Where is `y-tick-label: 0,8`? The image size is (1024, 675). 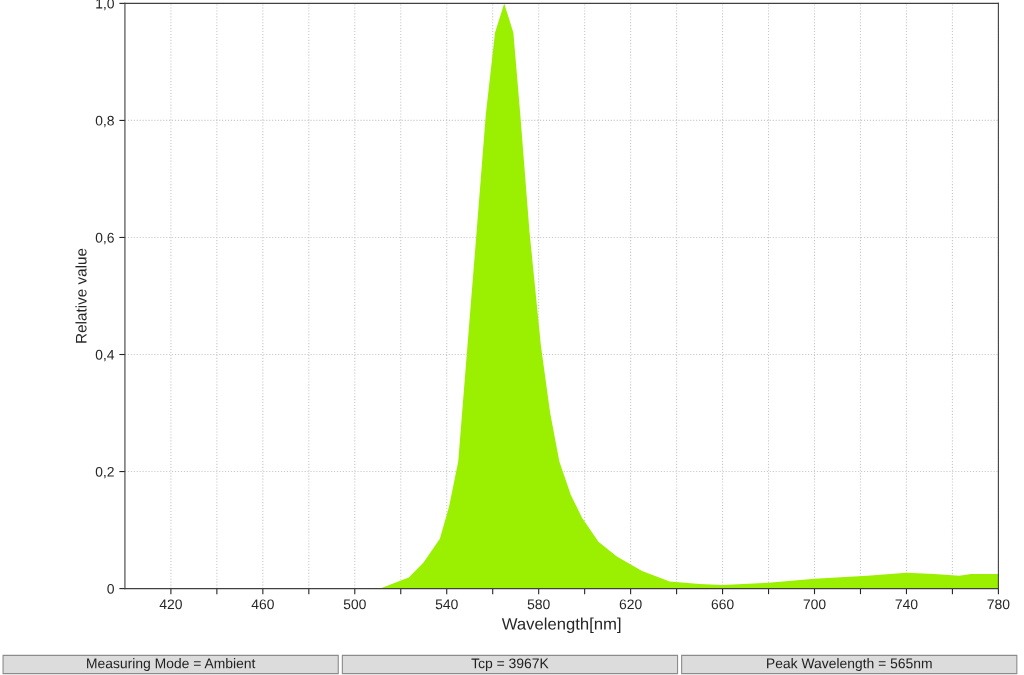
y-tick-label: 0,8 is located at coordinates (104, 121).